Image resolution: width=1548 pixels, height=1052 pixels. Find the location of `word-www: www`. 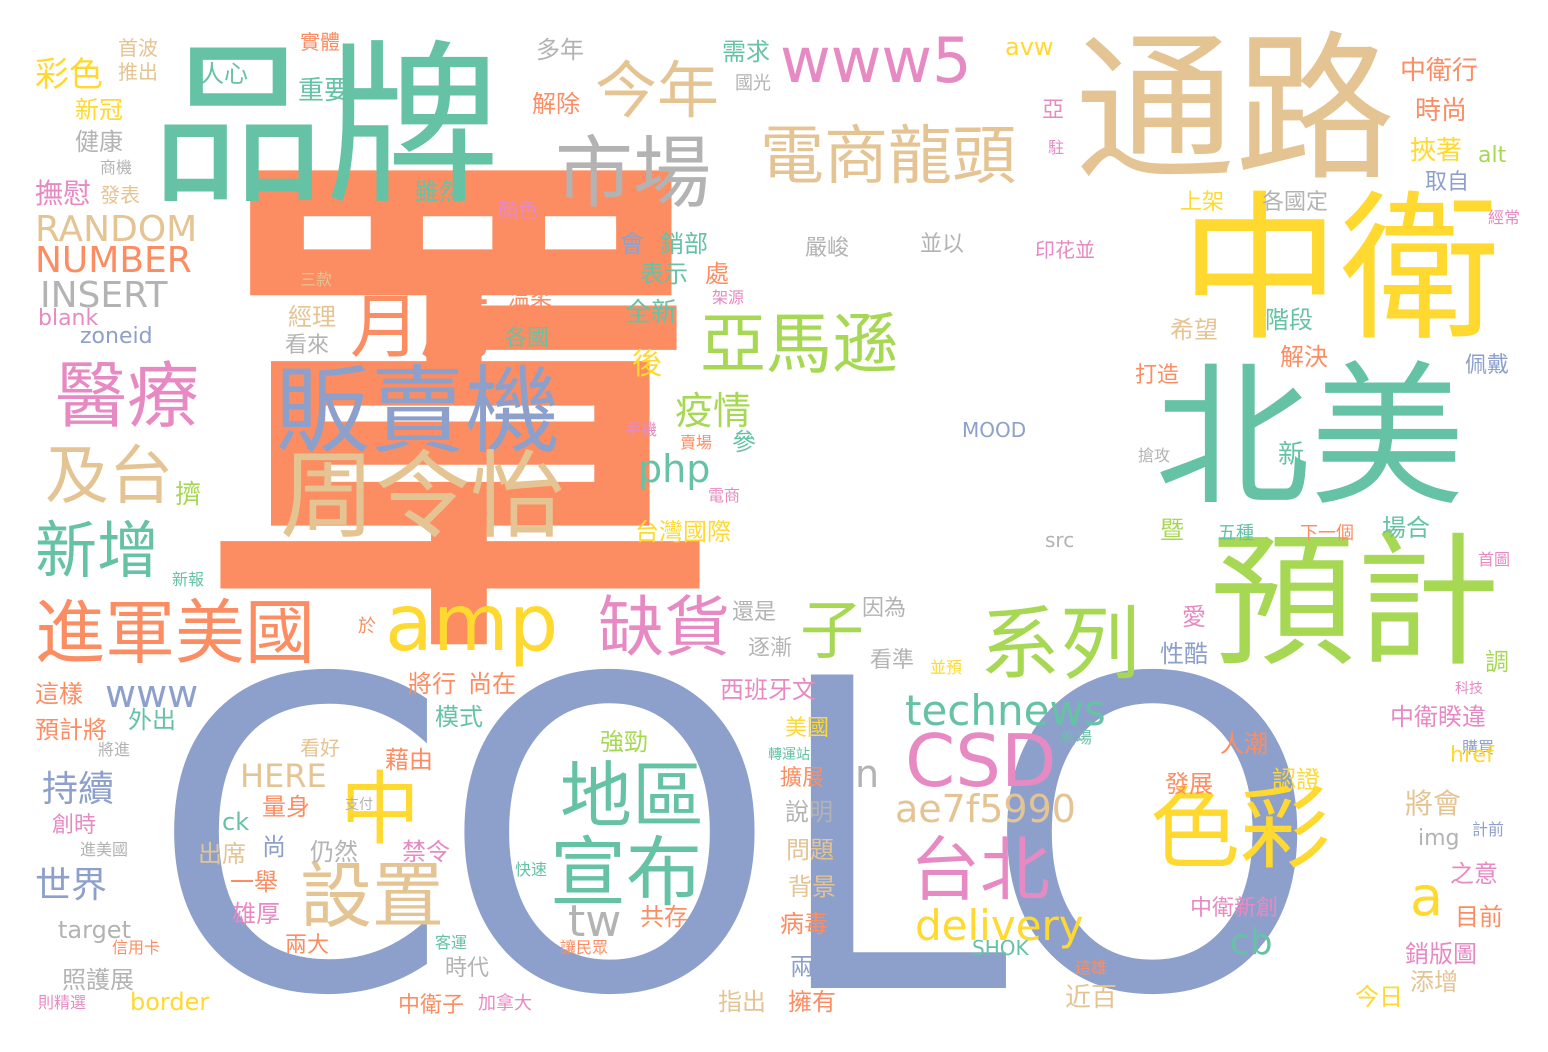

word-www: www is located at coordinates (152, 694).